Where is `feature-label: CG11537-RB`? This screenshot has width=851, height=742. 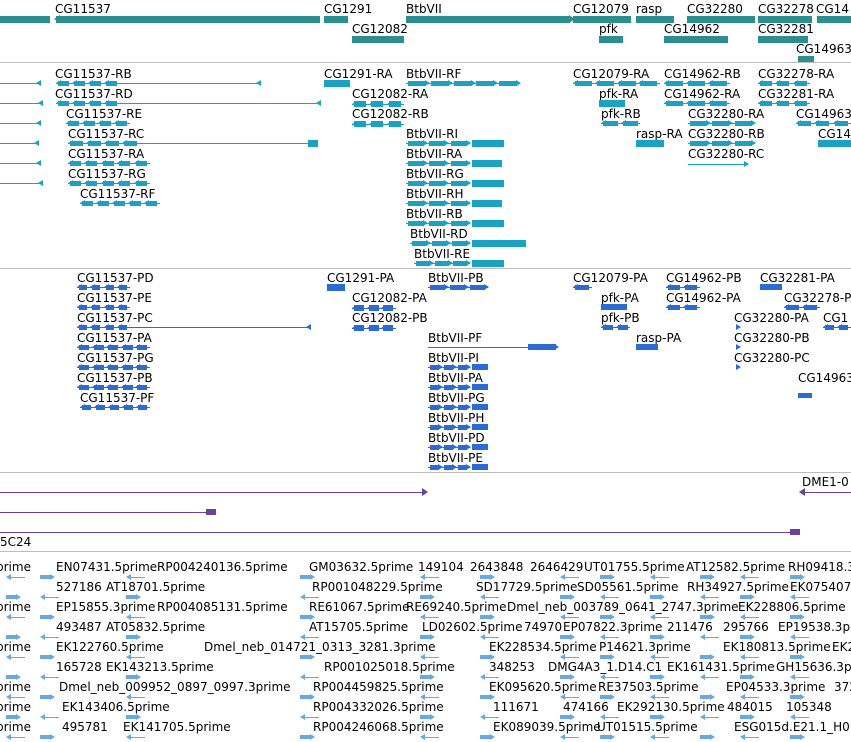 feature-label: CG11537-RB is located at coordinates (93, 74).